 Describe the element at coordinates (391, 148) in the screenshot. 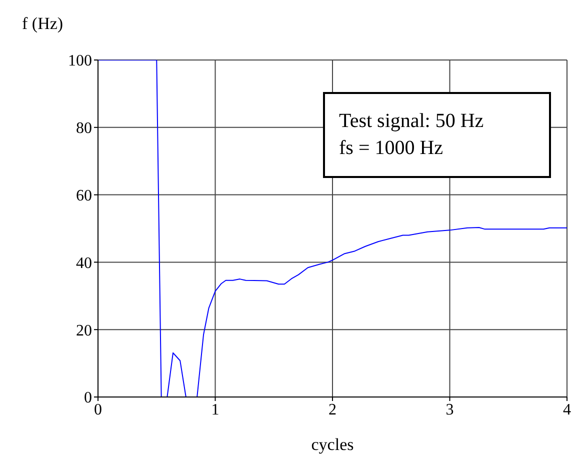

I see `annotation: fs = 1000 Hz` at that location.